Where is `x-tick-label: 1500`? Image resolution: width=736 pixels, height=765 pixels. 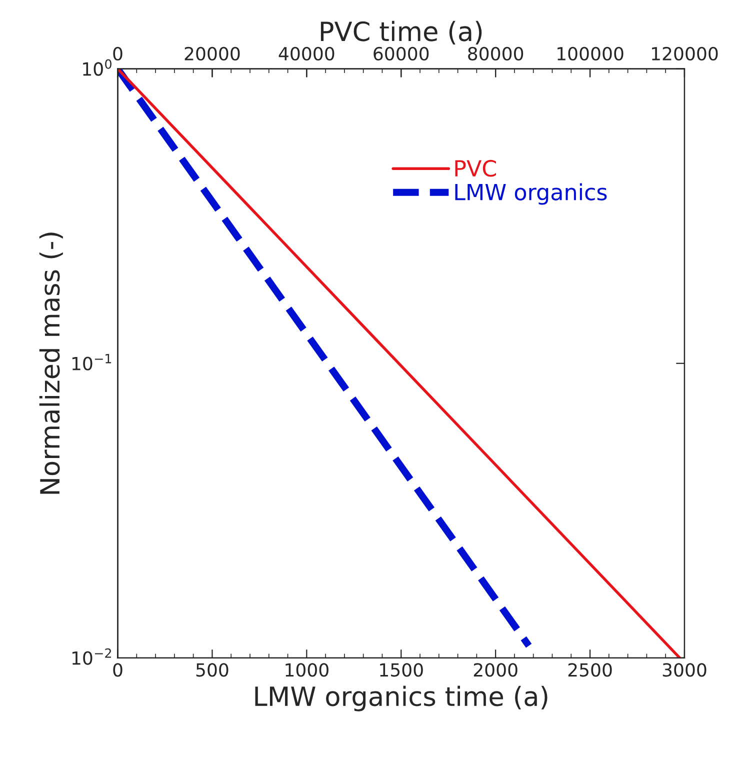 x-tick-label: 1500 is located at coordinates (401, 670).